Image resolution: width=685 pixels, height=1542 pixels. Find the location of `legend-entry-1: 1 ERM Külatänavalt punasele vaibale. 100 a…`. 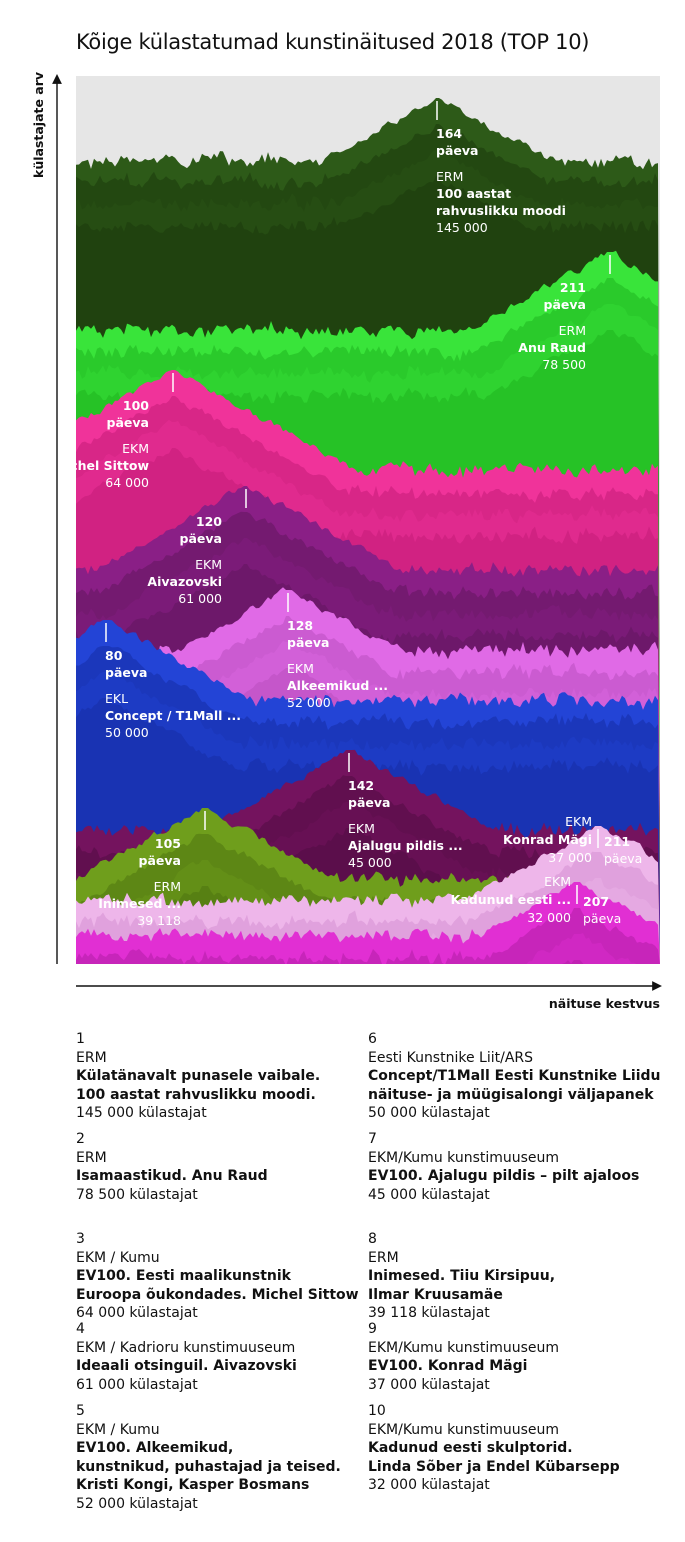

legend-entry-1: 1 ERM Külatänavalt punasele vaibale. 100 a… is located at coordinates (226, 1076).